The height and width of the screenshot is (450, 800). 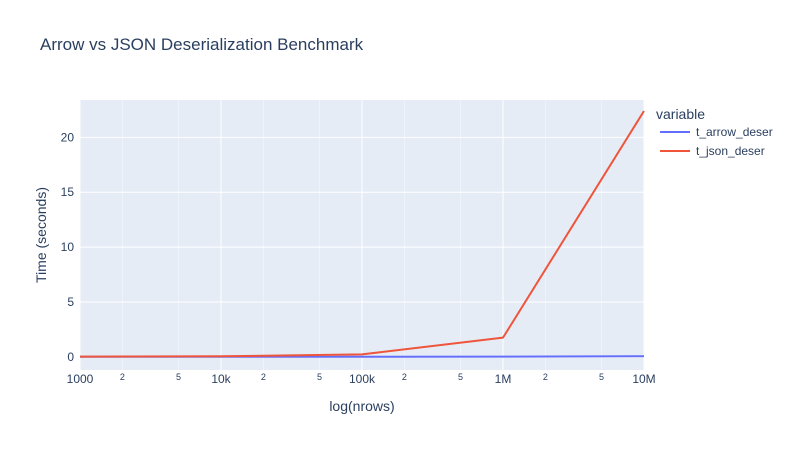 I want to click on legend-item-t-json-deser: t_json_deser, so click(x=712, y=151).